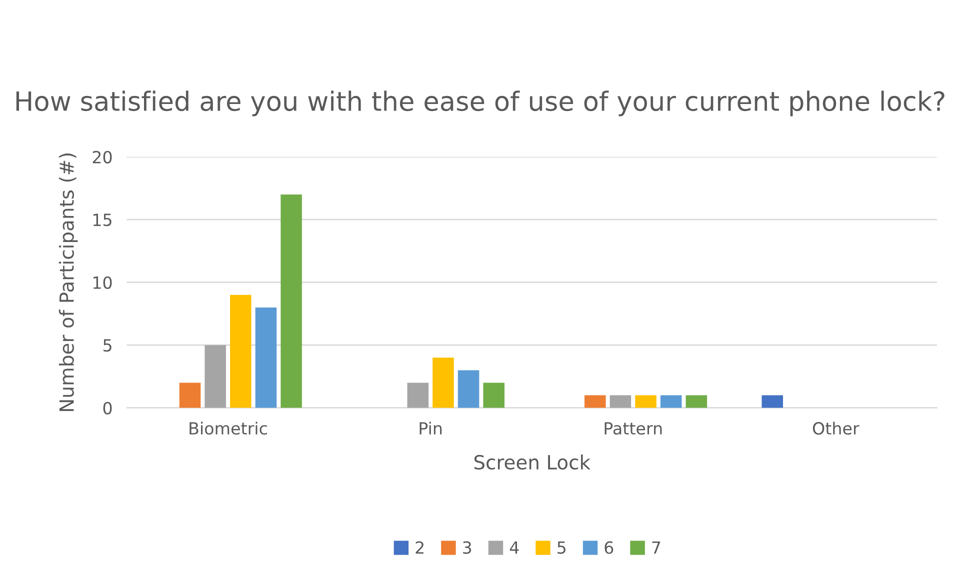 The image size is (960, 581). Describe the element at coordinates (656, 547) in the screenshot. I see `legend-label: 7` at that location.